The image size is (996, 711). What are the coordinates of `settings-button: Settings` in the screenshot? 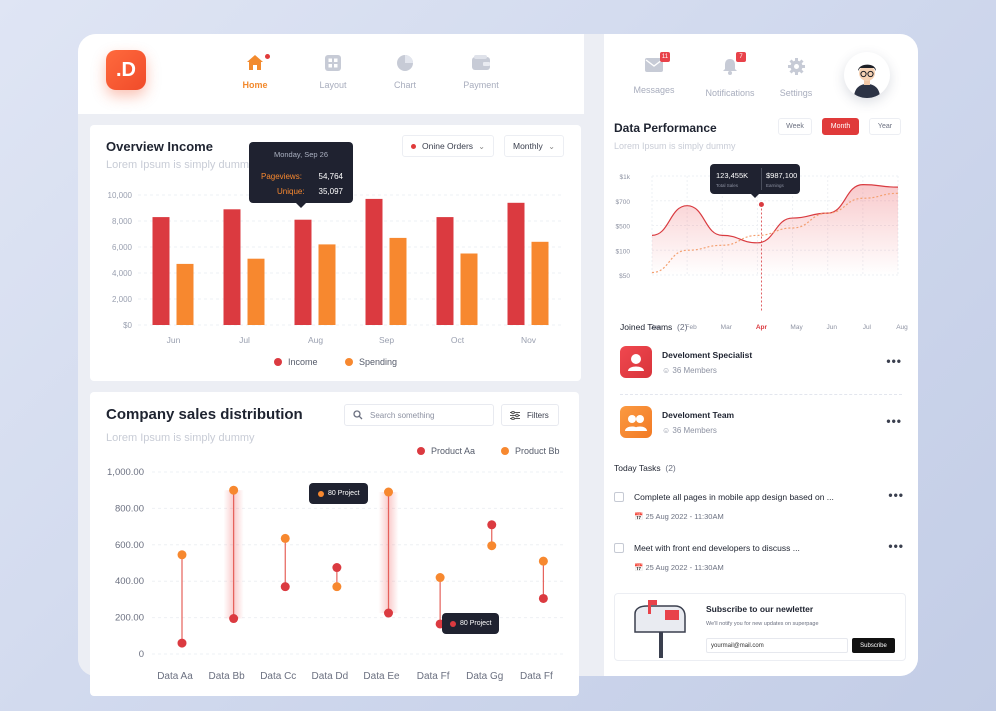 It's located at (796, 78).